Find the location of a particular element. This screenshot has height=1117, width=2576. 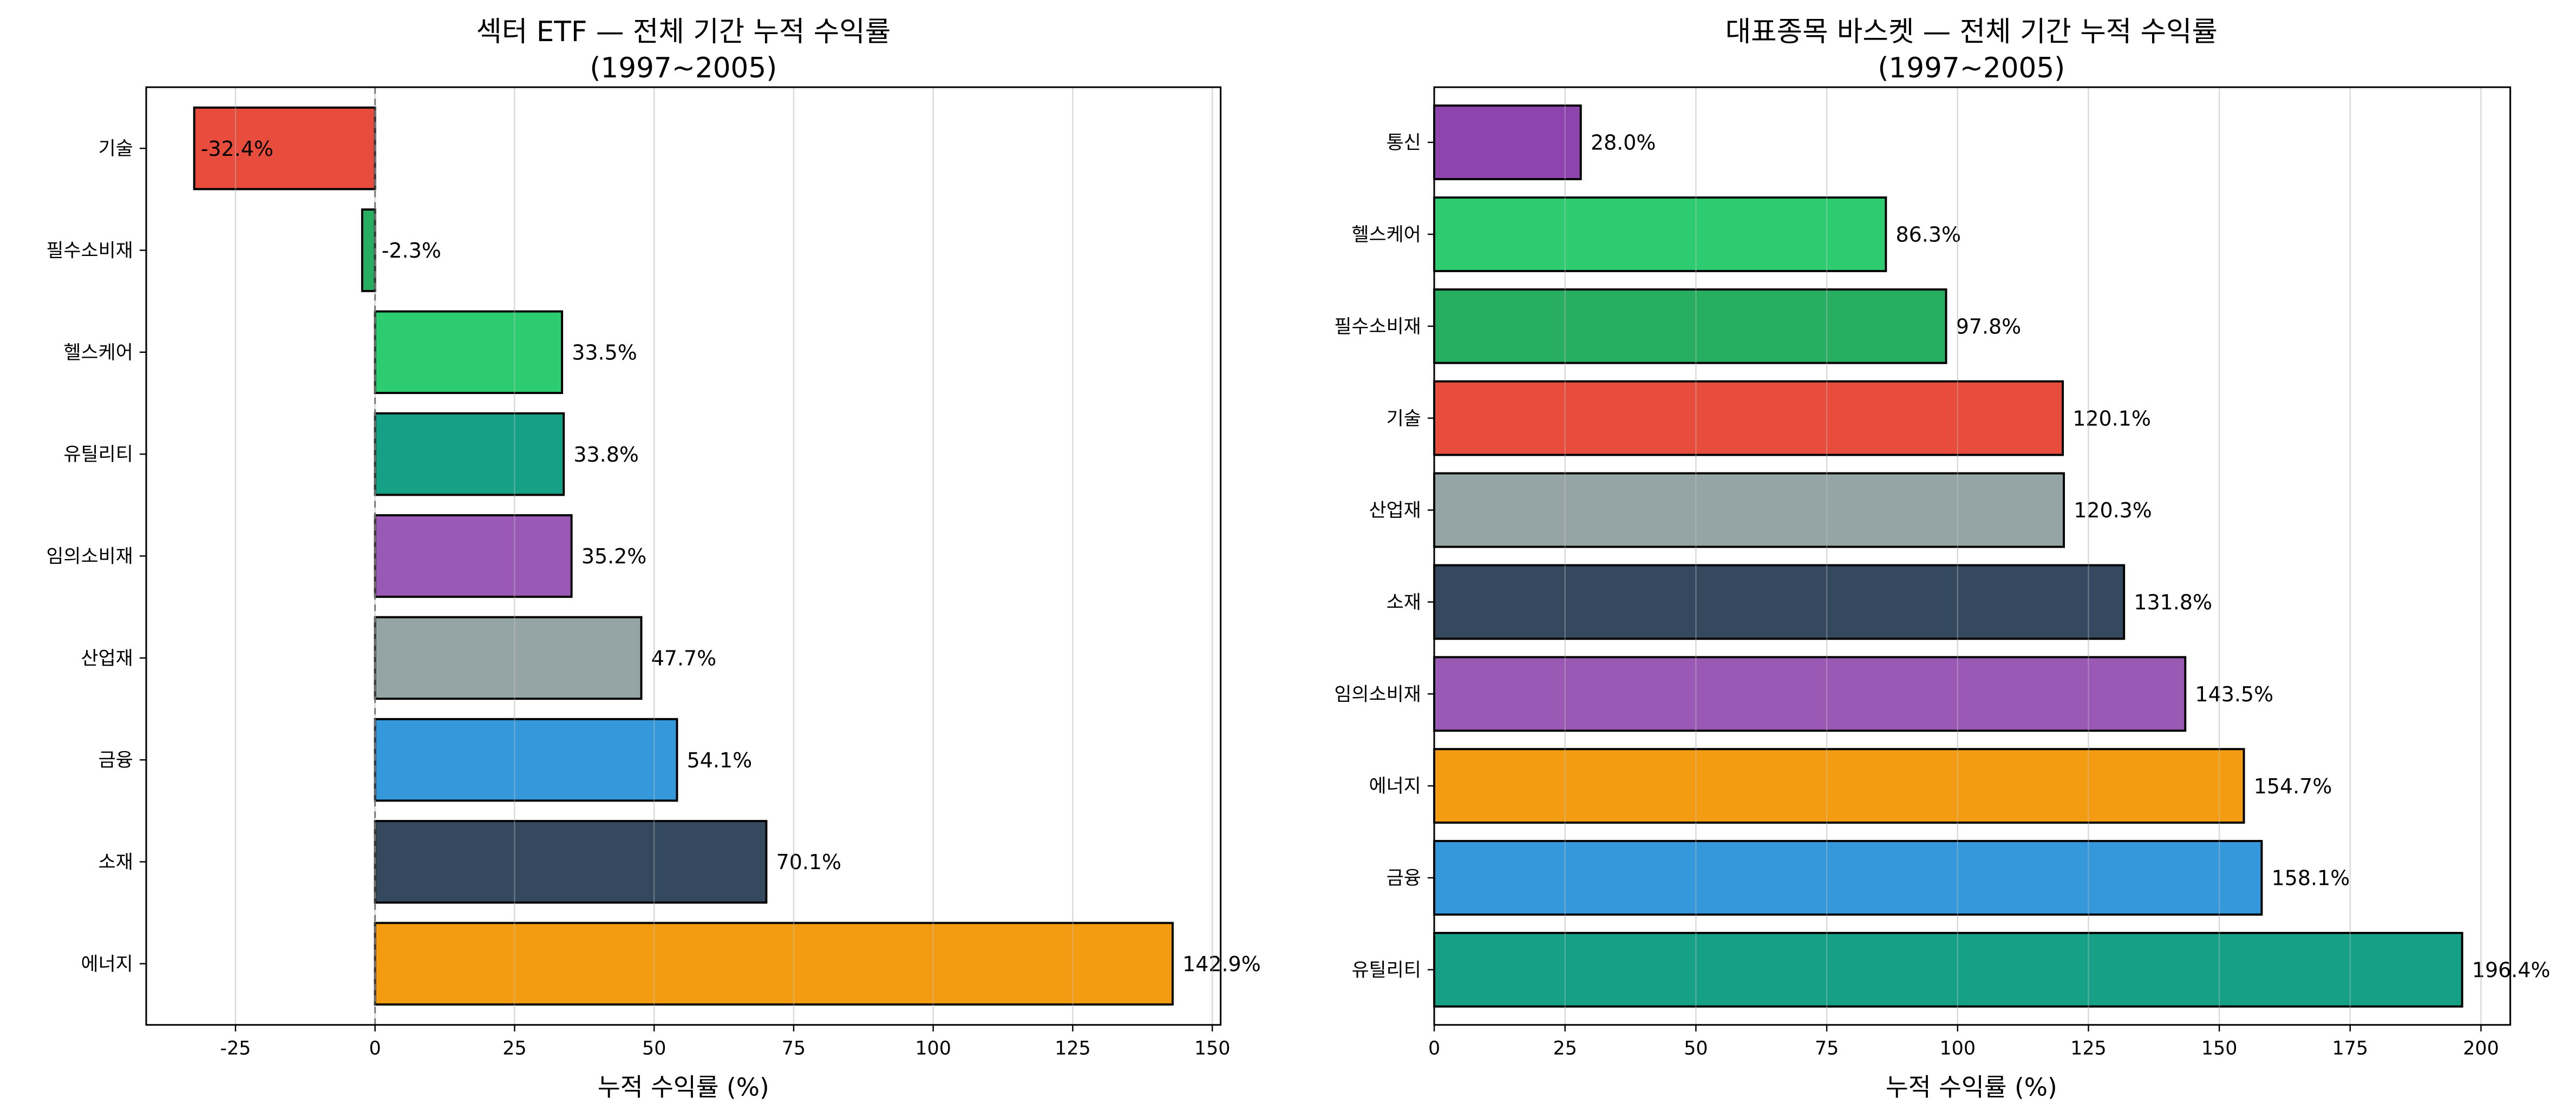

data-label: 120.3% is located at coordinates (2113, 510).